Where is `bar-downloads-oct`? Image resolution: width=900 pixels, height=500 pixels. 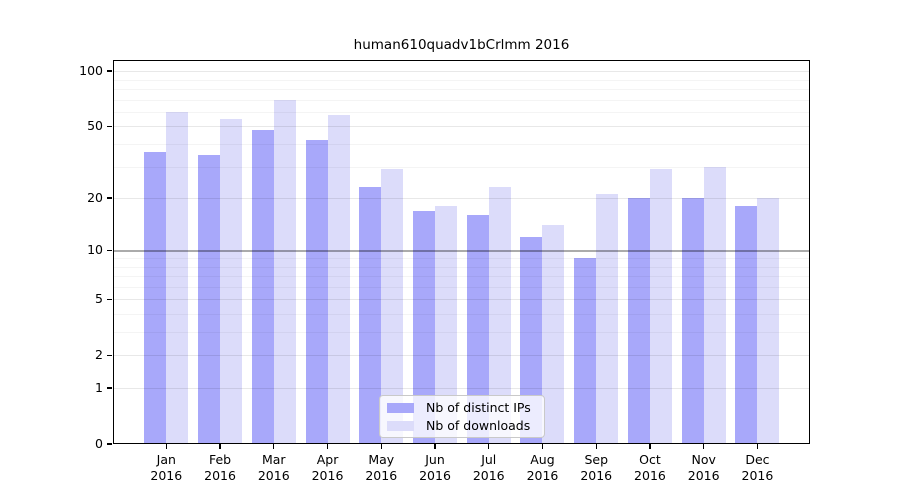
bar-downloads-oct is located at coordinates (660, 306).